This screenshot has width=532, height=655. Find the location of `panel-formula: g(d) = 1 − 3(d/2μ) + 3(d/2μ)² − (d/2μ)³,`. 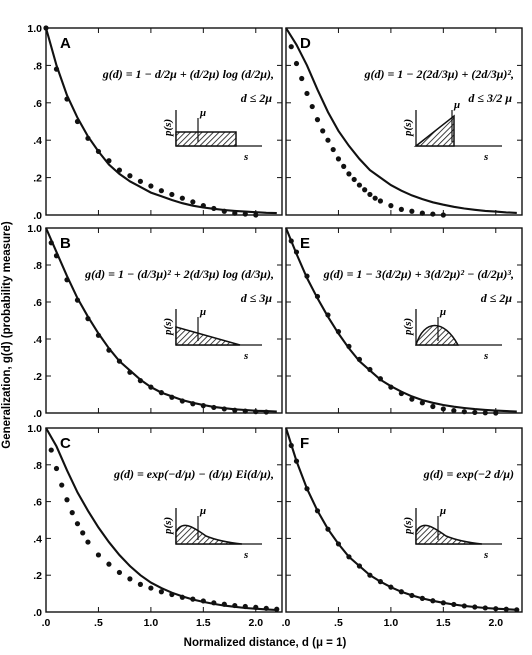

panel-formula: g(d) = 1 − 3(d/2μ) + 3(d/2μ)² − (d/2μ)³, is located at coordinates (418, 274).